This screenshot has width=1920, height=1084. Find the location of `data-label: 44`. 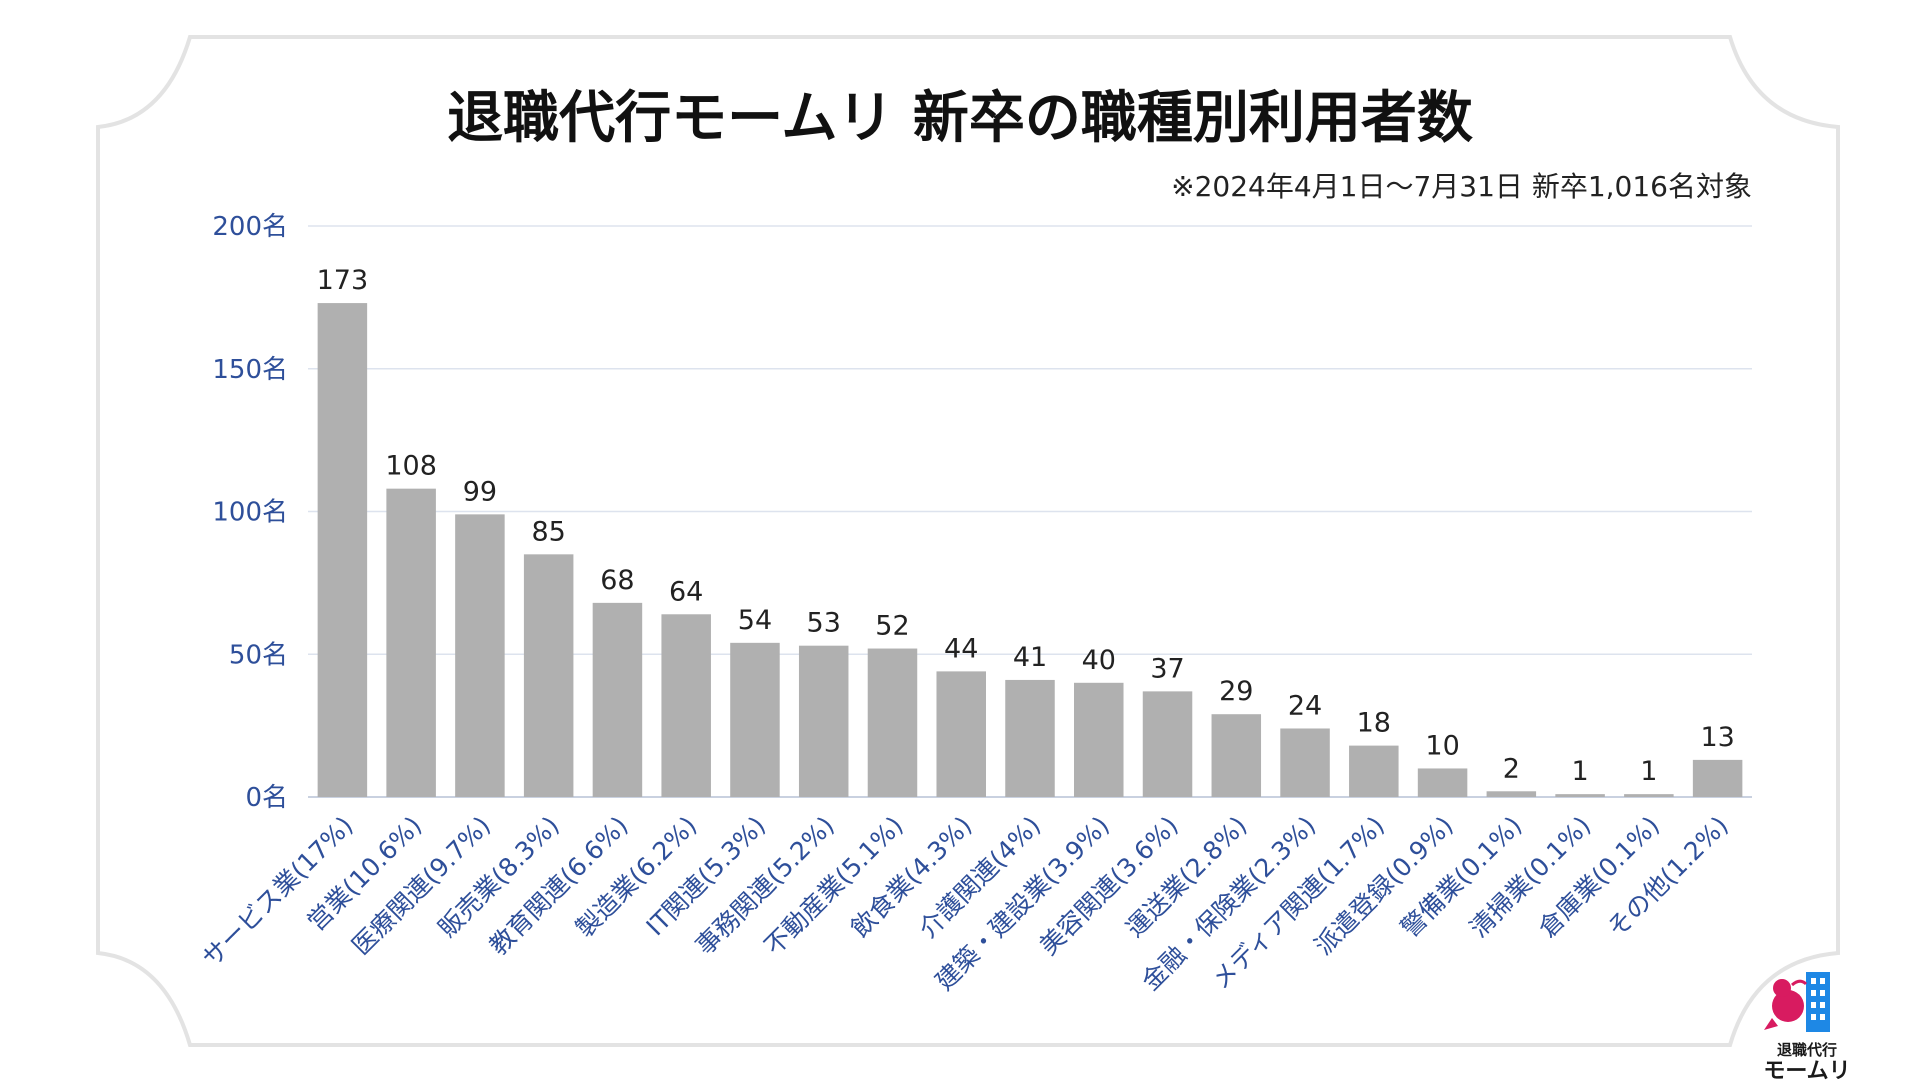

data-label: 44 is located at coordinates (961, 648).